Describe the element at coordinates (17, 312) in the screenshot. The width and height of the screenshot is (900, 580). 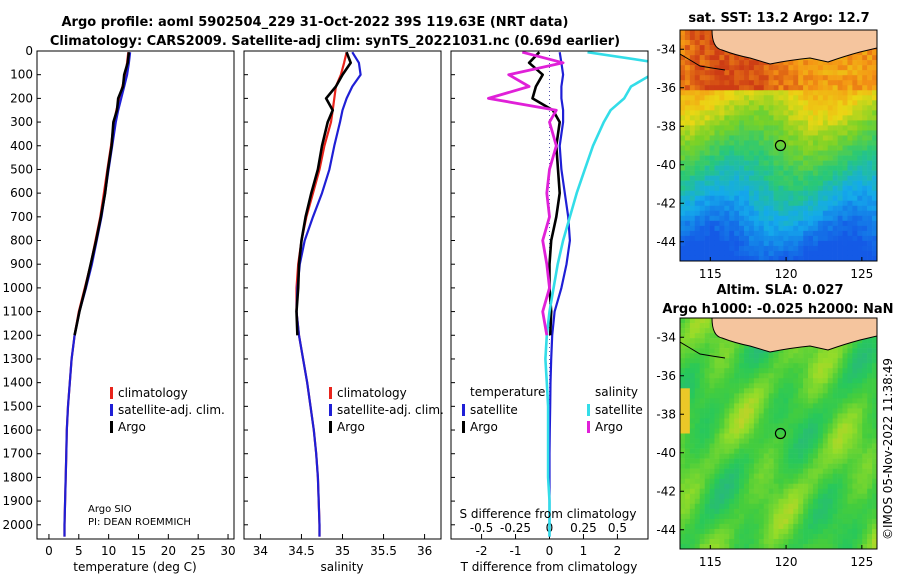
I see `ytick-label: 1100` at that location.